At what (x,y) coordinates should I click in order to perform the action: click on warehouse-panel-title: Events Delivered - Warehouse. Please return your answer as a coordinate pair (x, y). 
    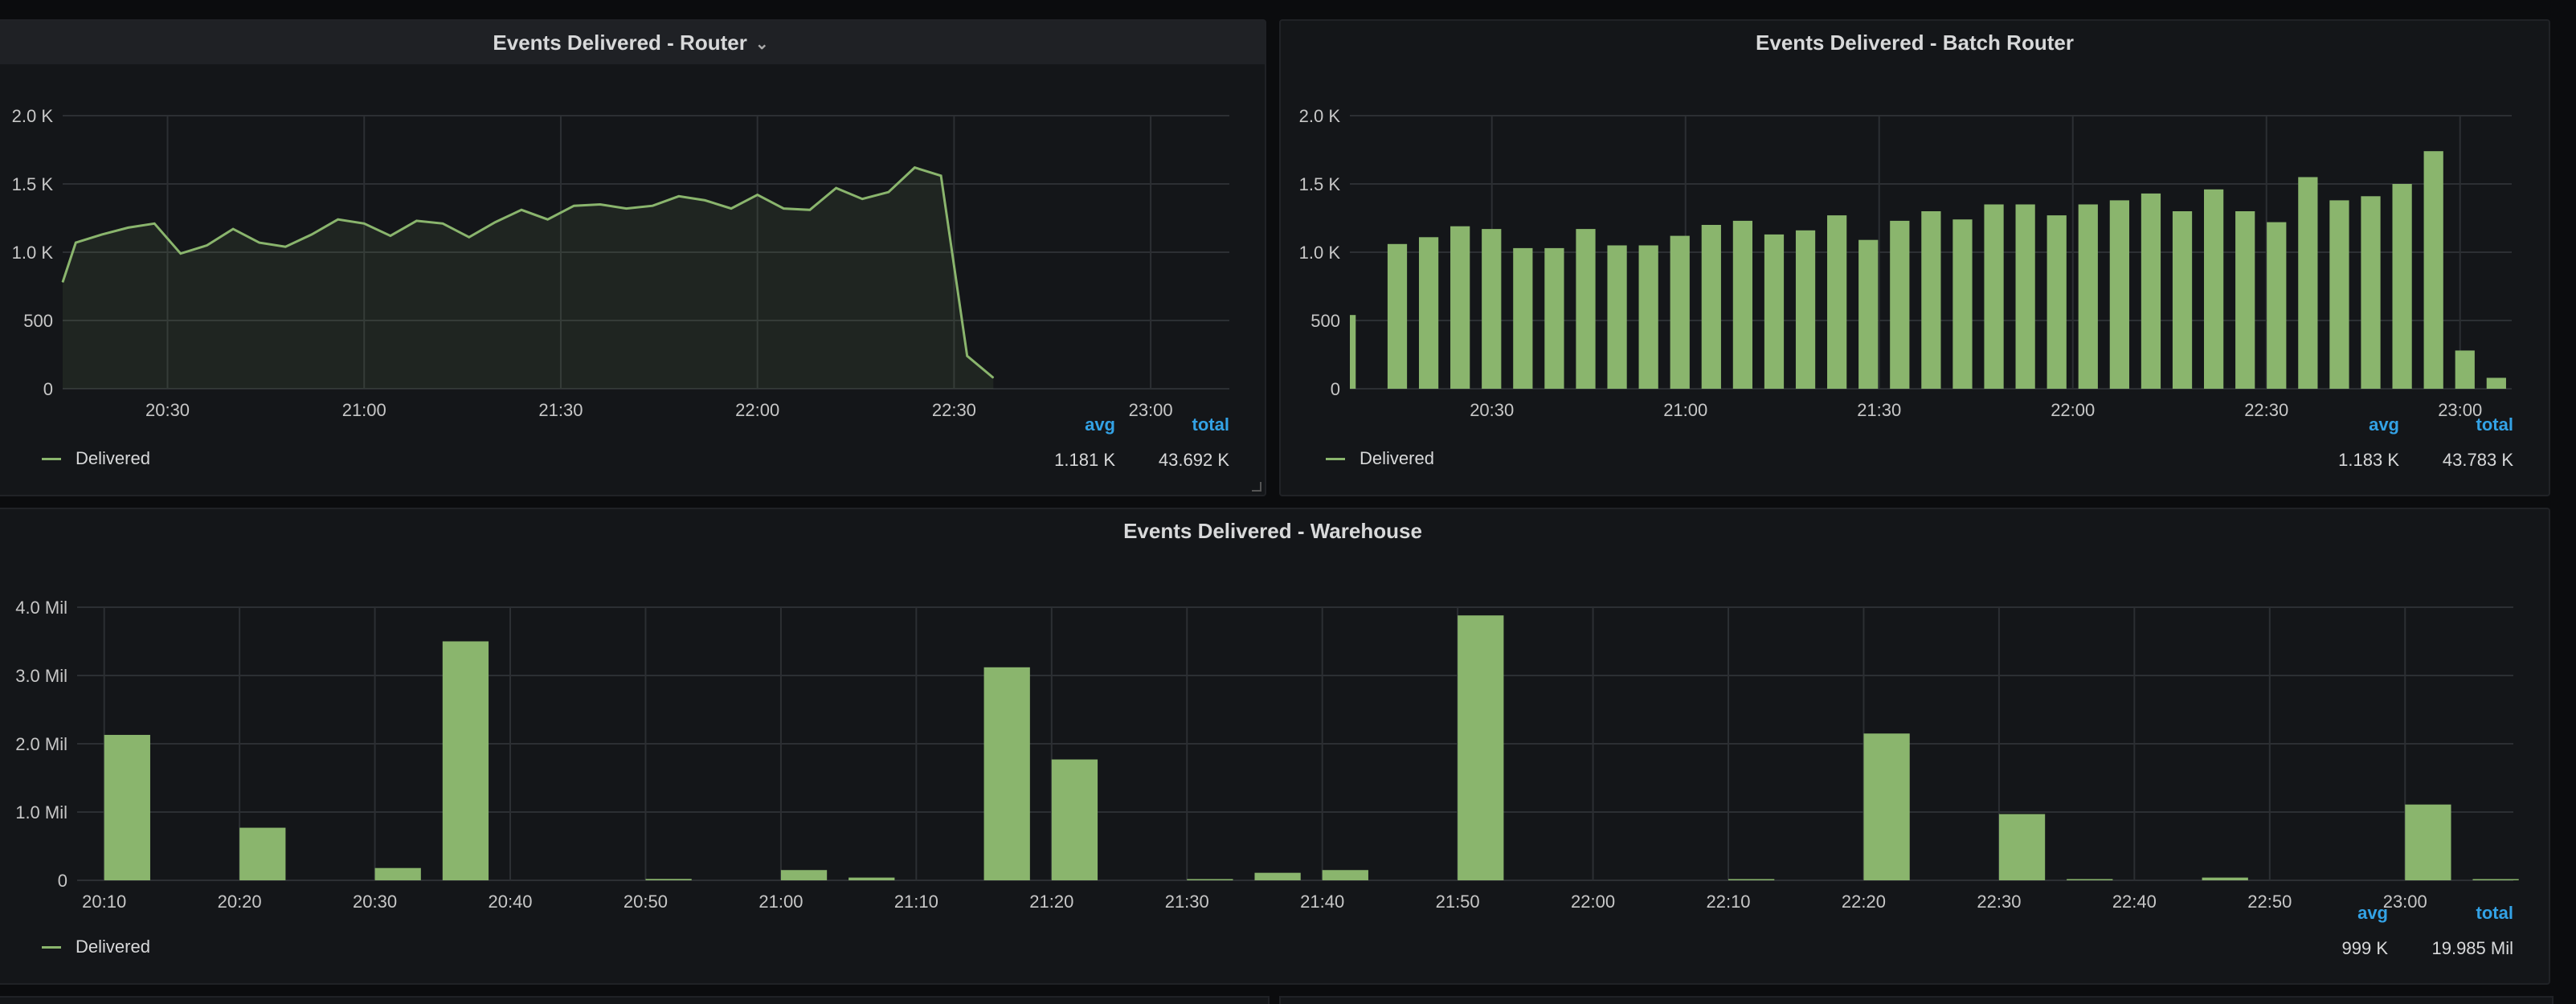
    Looking at the image, I should click on (1273, 530).